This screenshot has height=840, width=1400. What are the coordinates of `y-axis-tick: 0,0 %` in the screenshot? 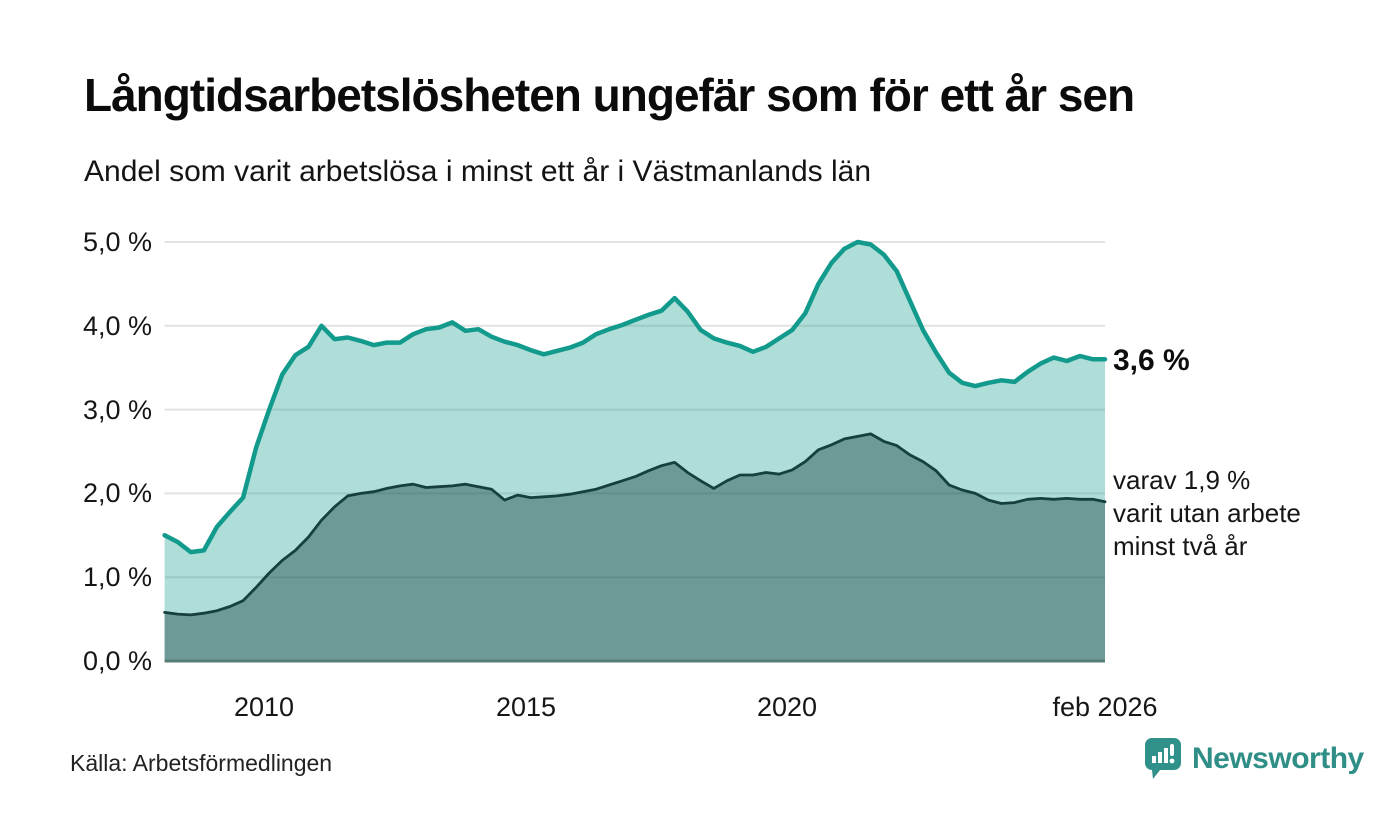 It's located at (117, 661).